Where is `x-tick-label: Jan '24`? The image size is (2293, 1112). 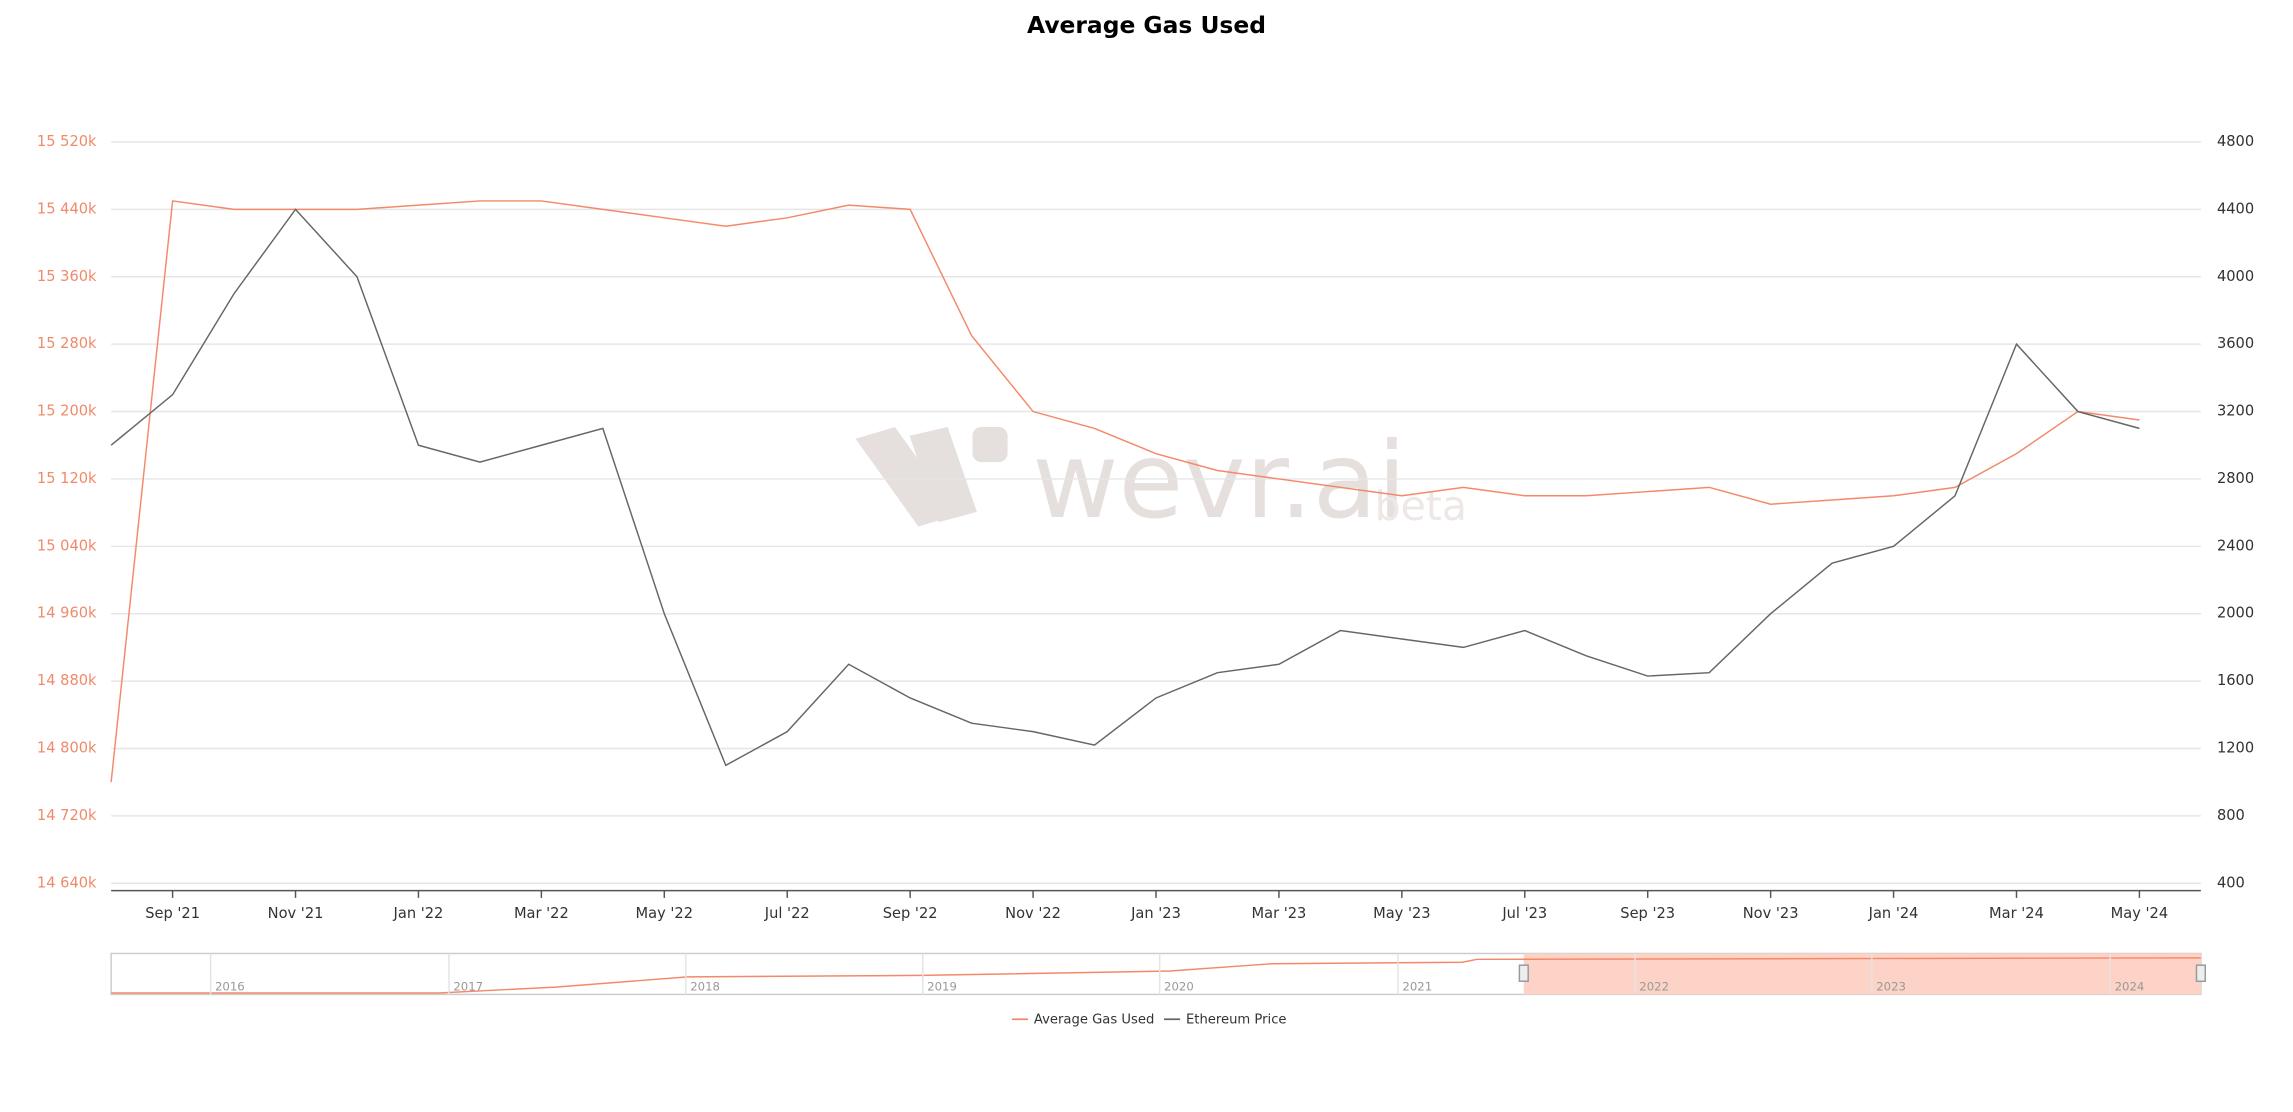
x-tick-label: Jan '24 is located at coordinates (1893, 913).